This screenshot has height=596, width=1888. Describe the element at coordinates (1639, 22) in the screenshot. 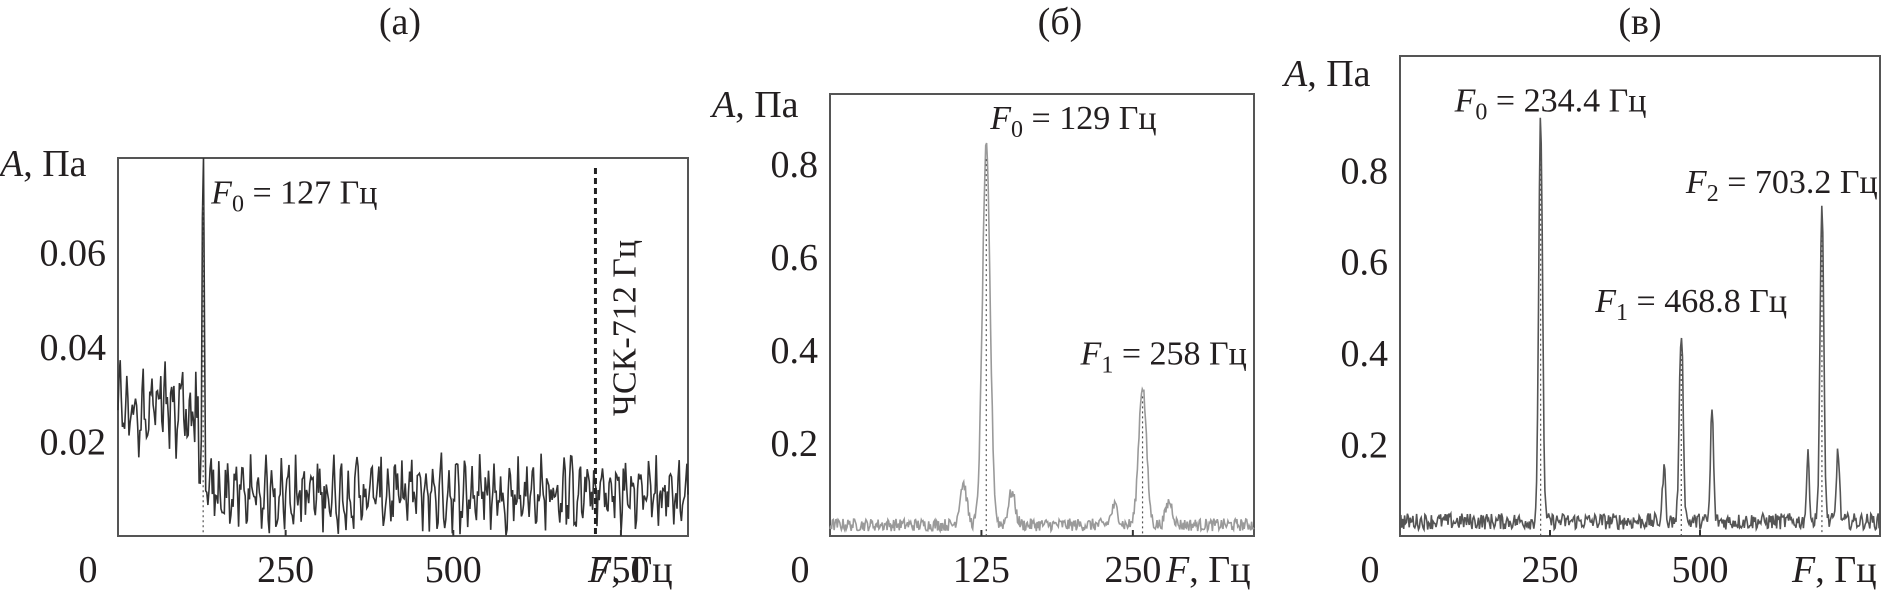

I see `panel-label: (в)` at that location.